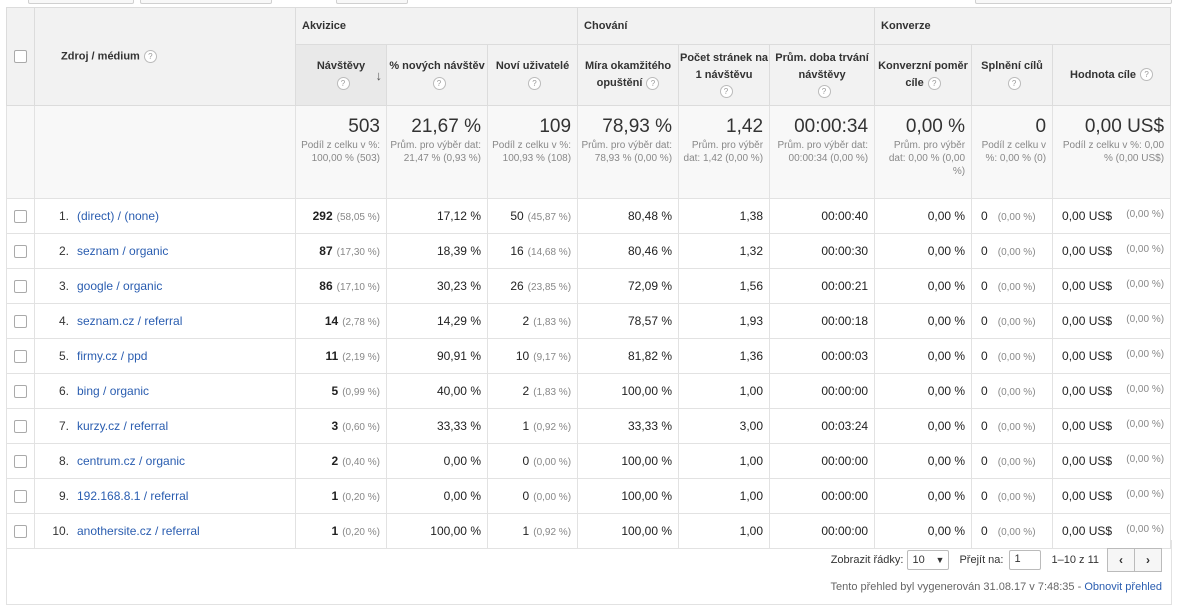 Image resolution: width=1177 pixels, height=609 pixels. I want to click on col-new-users: Noví uživatelé?, so click(532, 75).